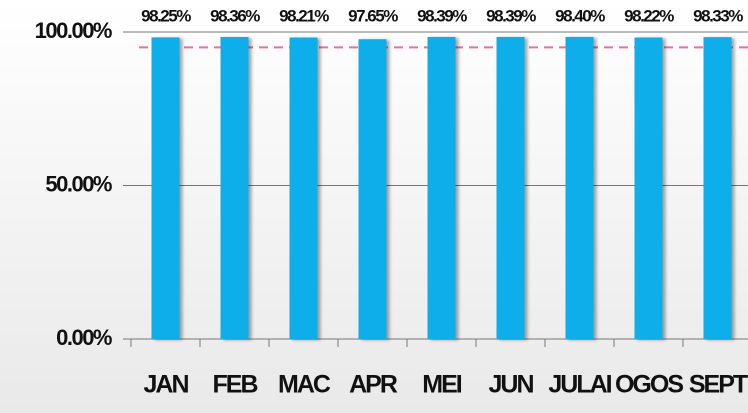 This screenshot has width=748, height=413. Describe the element at coordinates (84, 337) in the screenshot. I see `y-tick-label: 0.00%` at that location.